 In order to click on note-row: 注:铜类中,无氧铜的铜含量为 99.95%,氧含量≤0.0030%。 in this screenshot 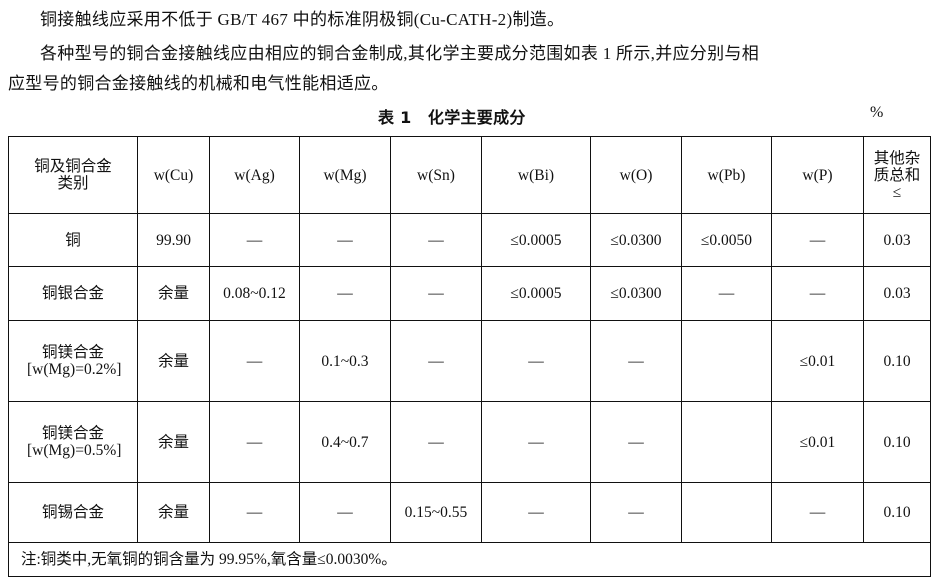, I will do `click(469, 559)`.